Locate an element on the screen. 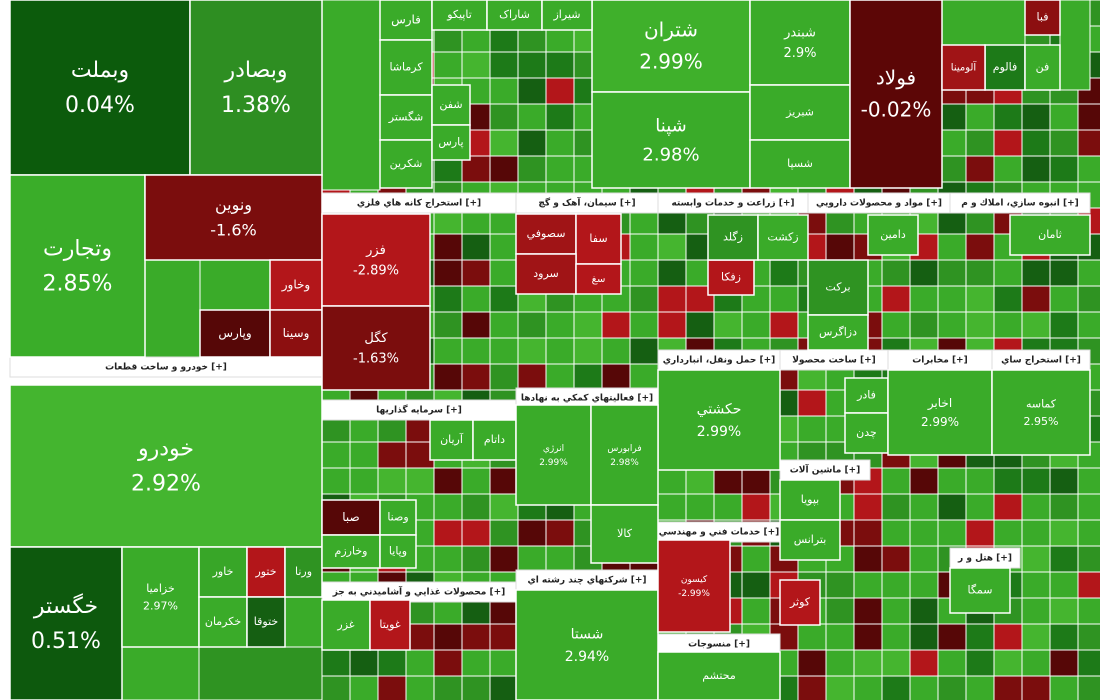  sector-header is located at coordinates (1020, 203).